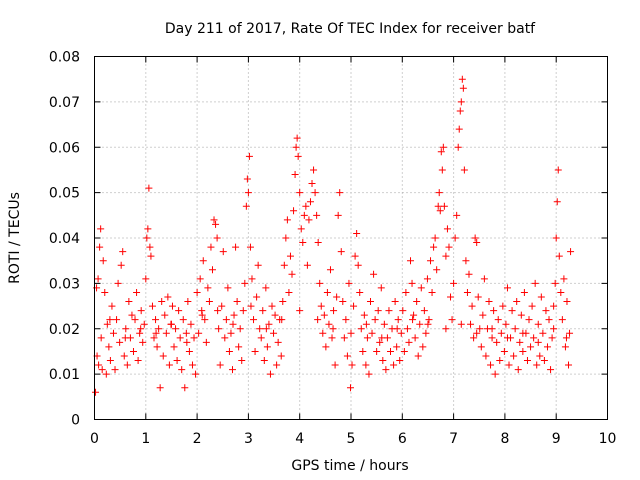 The width and height of the screenshot is (640, 480). I want to click on x-tick-label: 10, so click(608, 439).